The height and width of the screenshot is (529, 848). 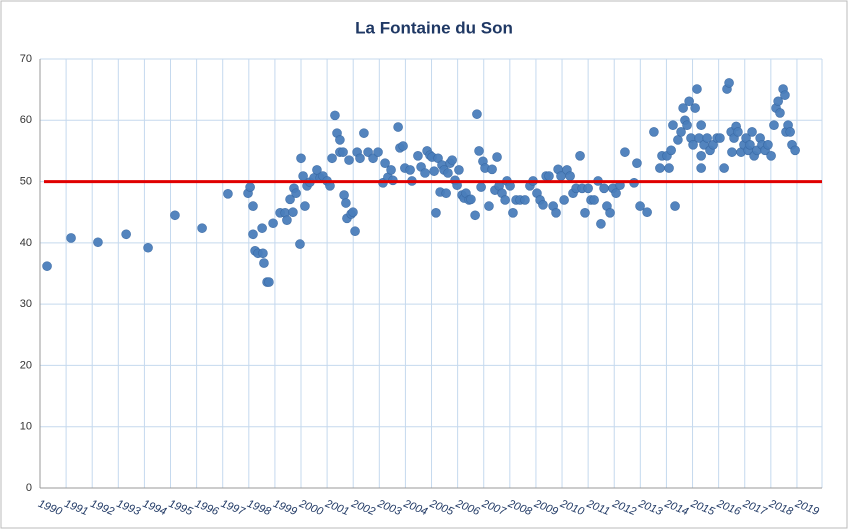 I want to click on y-tick-label: 60, so click(x=26, y=120).